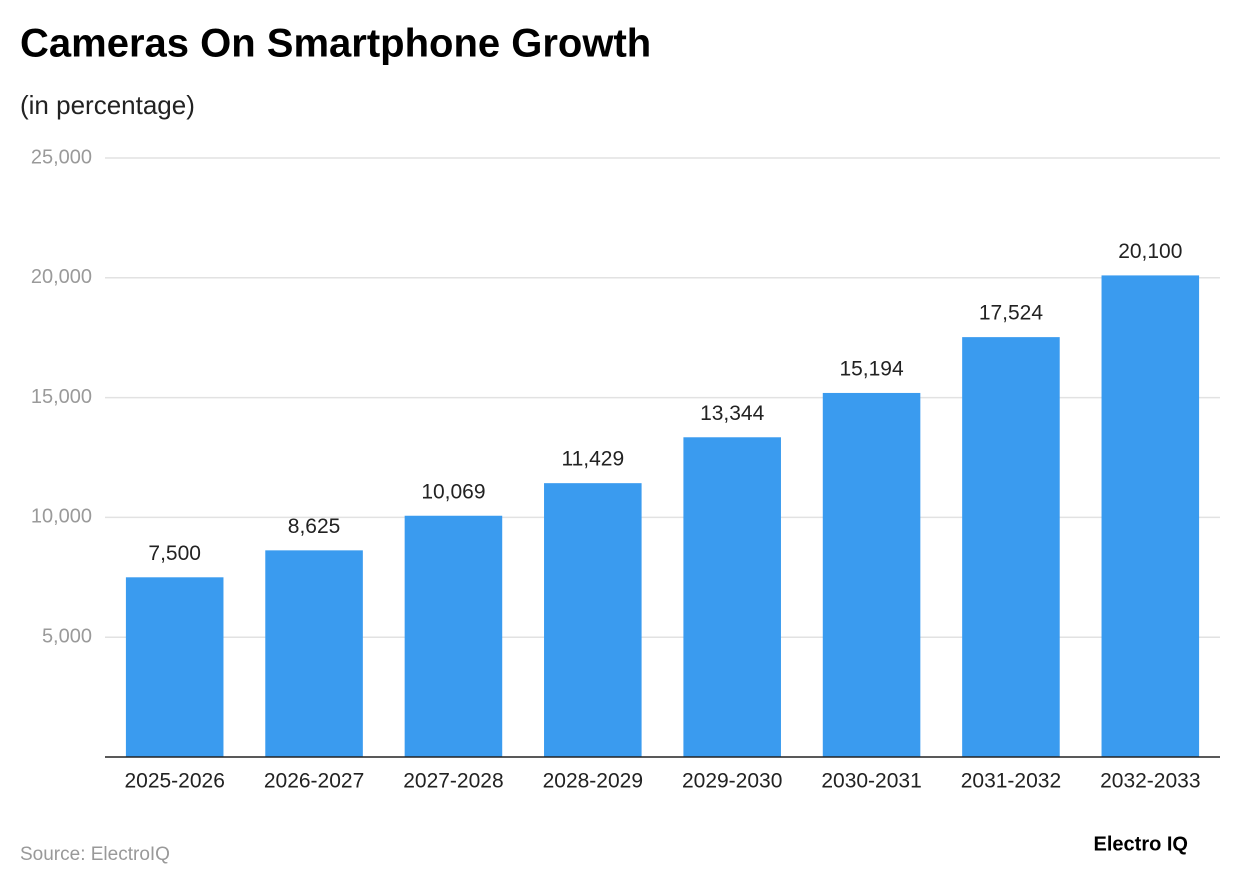 The image size is (1240, 888). I want to click on value-label: 11,429, so click(592, 459).